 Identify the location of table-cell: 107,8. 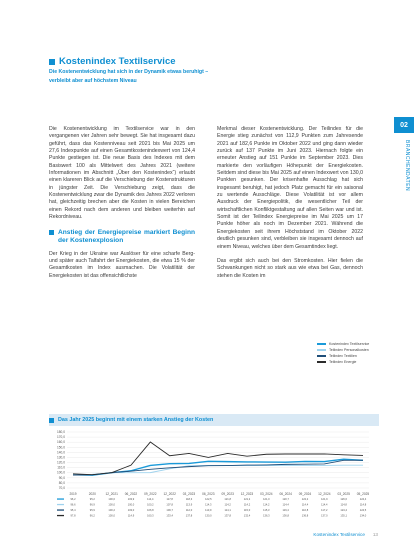
(169, 505).